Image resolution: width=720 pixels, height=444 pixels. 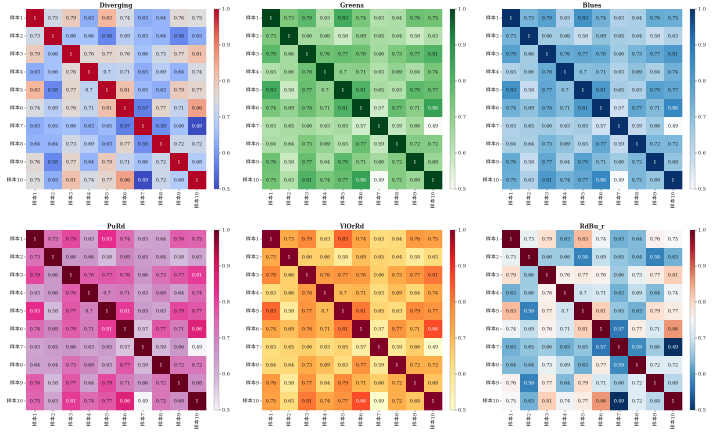 I want to click on colorbar-tick-label: 0.5, so click(x=462, y=411).